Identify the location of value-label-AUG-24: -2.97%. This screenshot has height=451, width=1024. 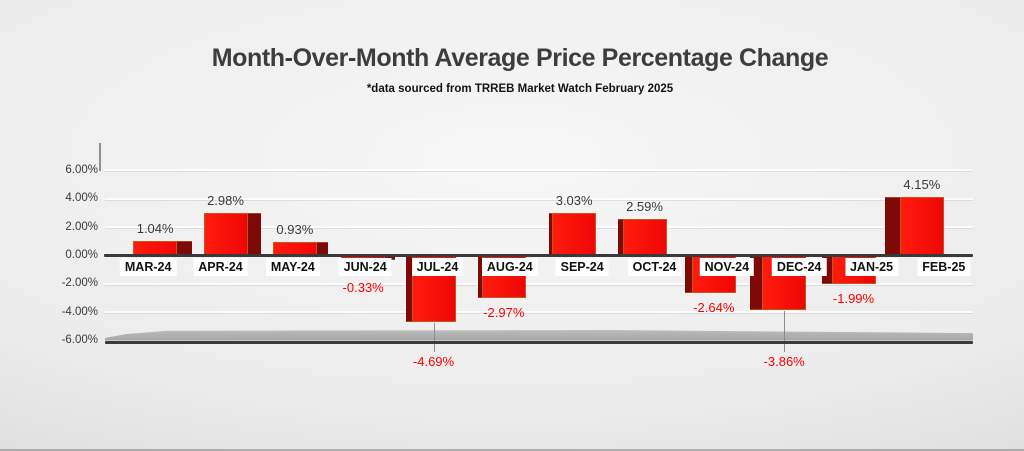
(504, 312).